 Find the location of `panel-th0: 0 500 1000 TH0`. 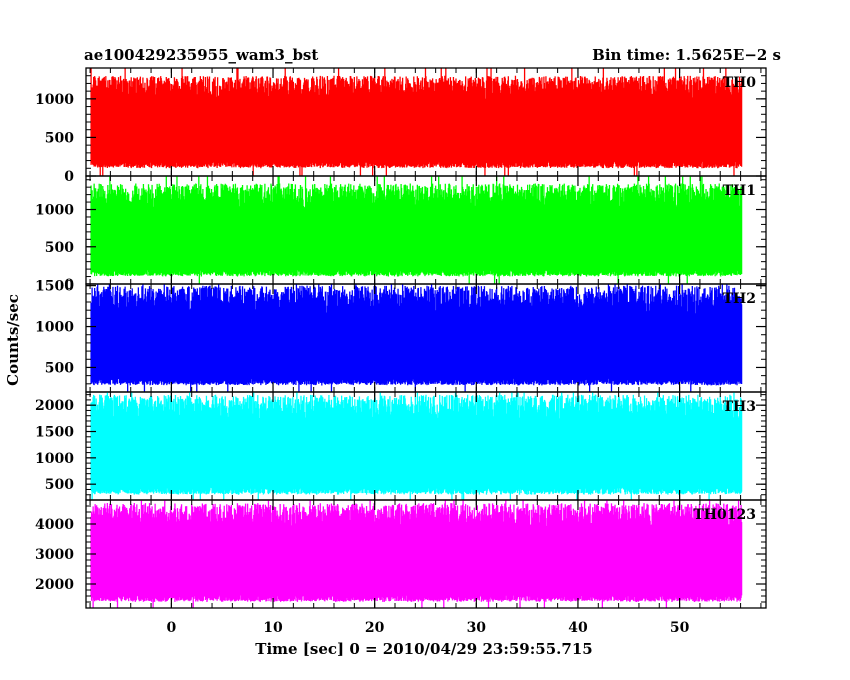

panel-th0: 0 500 1000 TH0 is located at coordinates (401, 126).